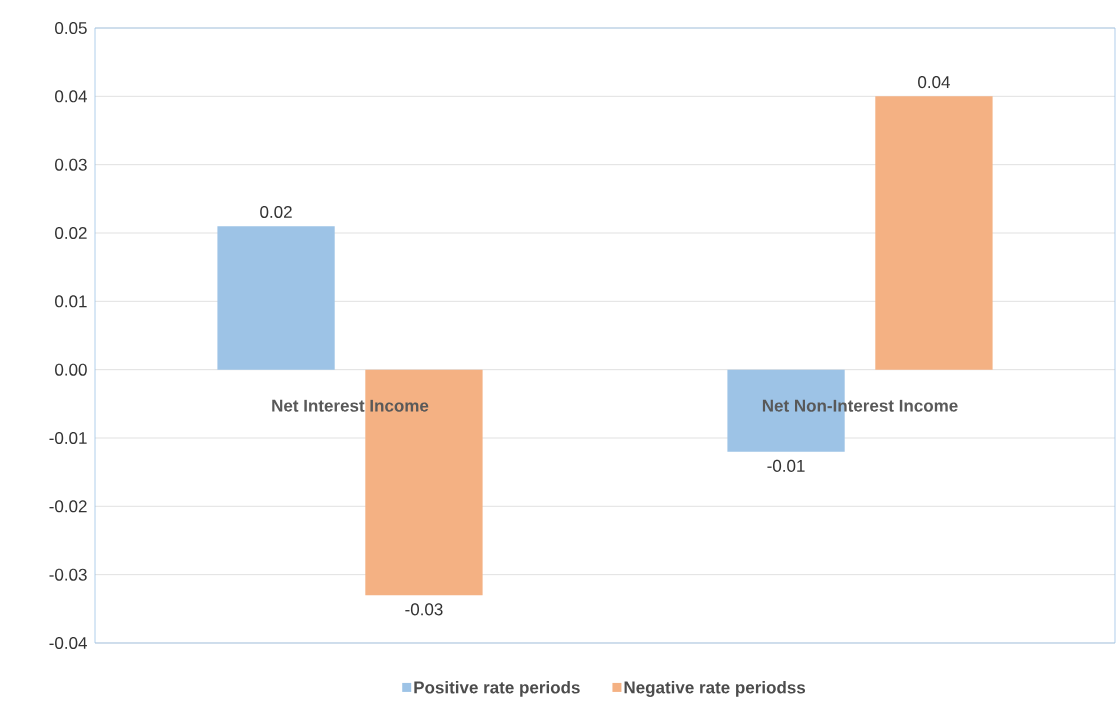 This screenshot has width=1119, height=709. Describe the element at coordinates (786, 465) in the screenshot. I see `data-label: -0.01` at that location.